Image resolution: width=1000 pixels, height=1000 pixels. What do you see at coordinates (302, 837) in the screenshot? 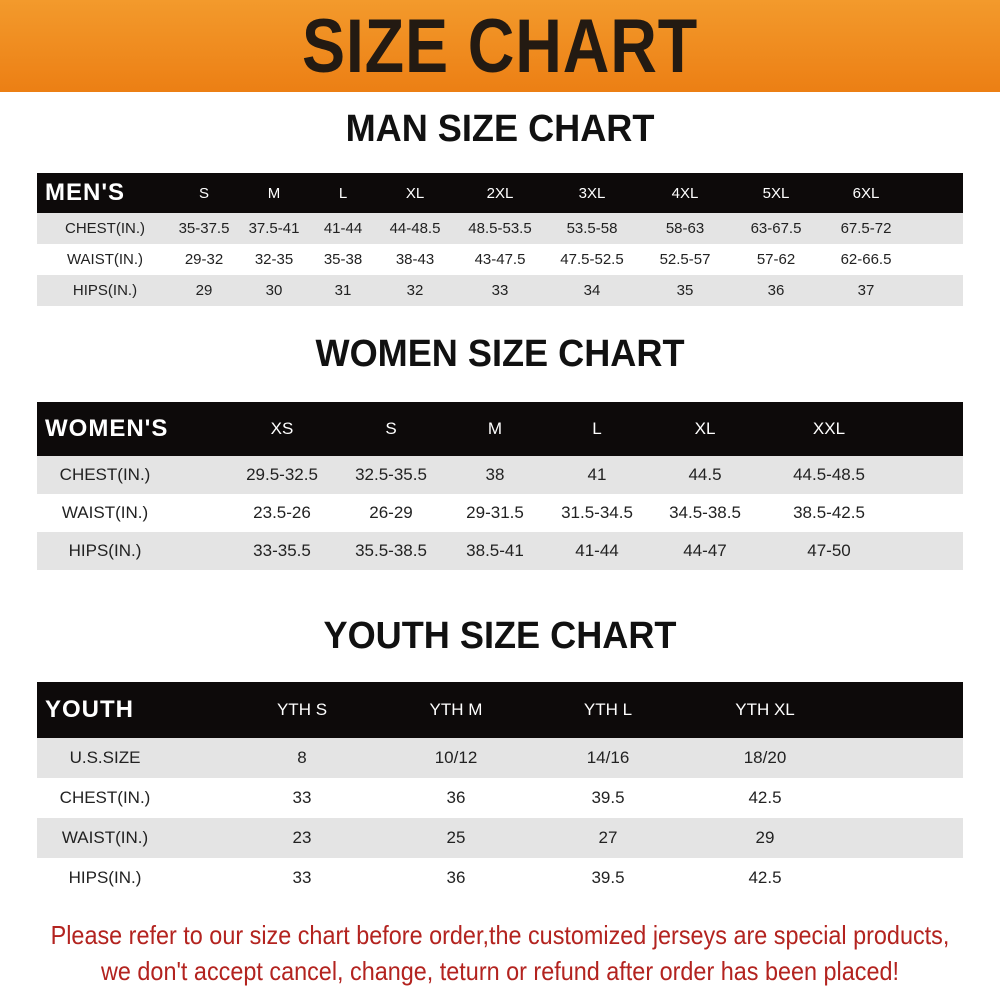
I see `table-cell: 23` at bounding box center [302, 837].